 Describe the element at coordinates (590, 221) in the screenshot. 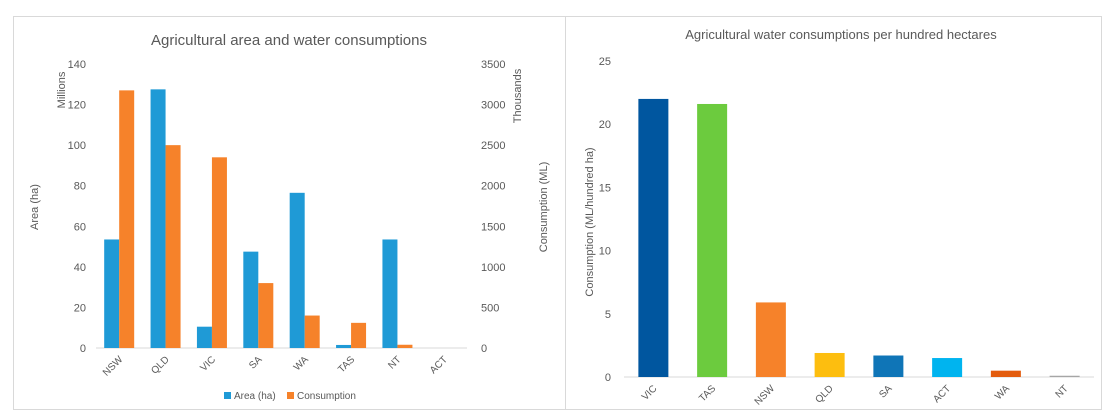

I see `y-axis-label: Consumption (ML/hundred ha)` at that location.